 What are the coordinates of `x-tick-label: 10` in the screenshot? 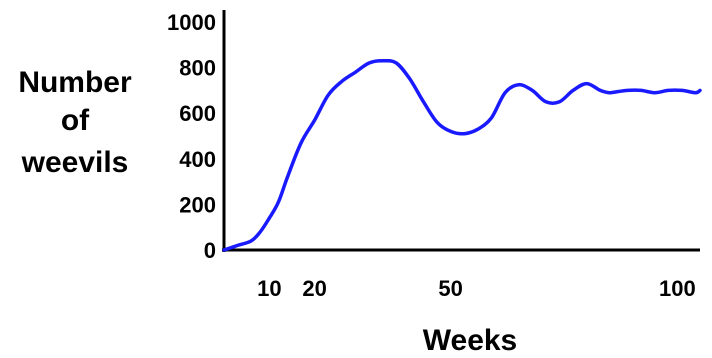 It's located at (269, 288).